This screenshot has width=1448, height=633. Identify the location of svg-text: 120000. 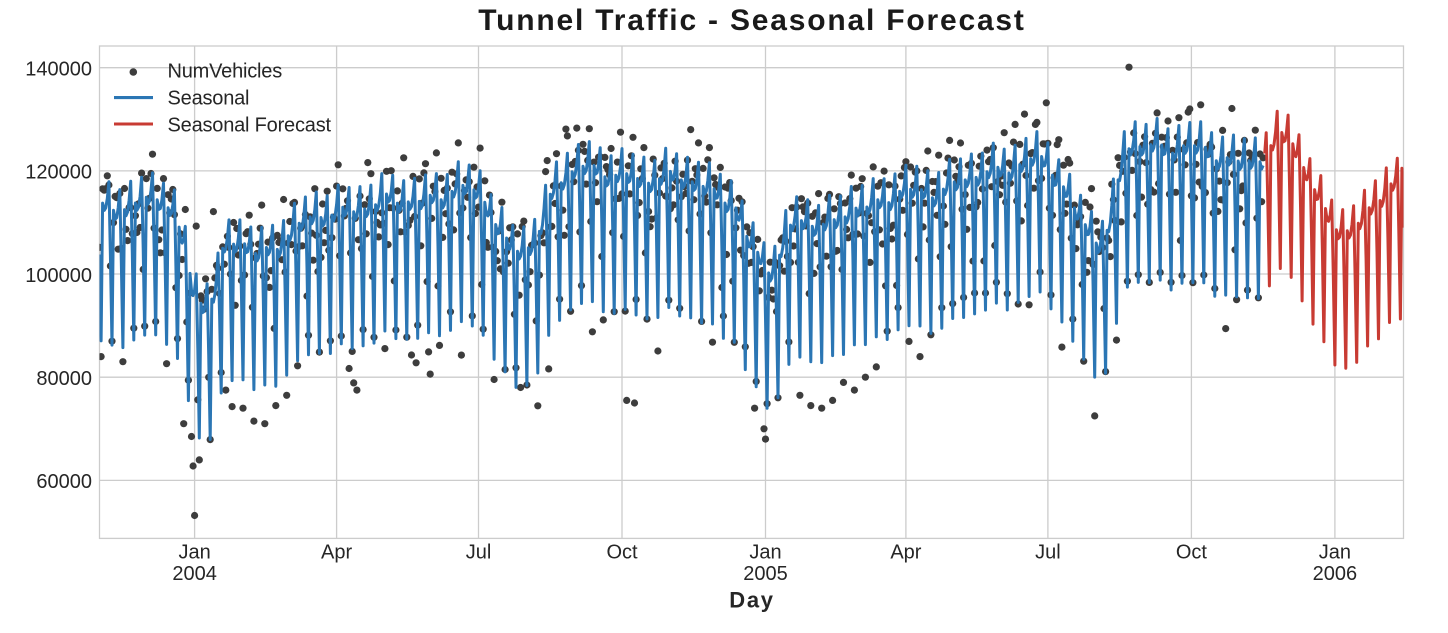
(58, 173).